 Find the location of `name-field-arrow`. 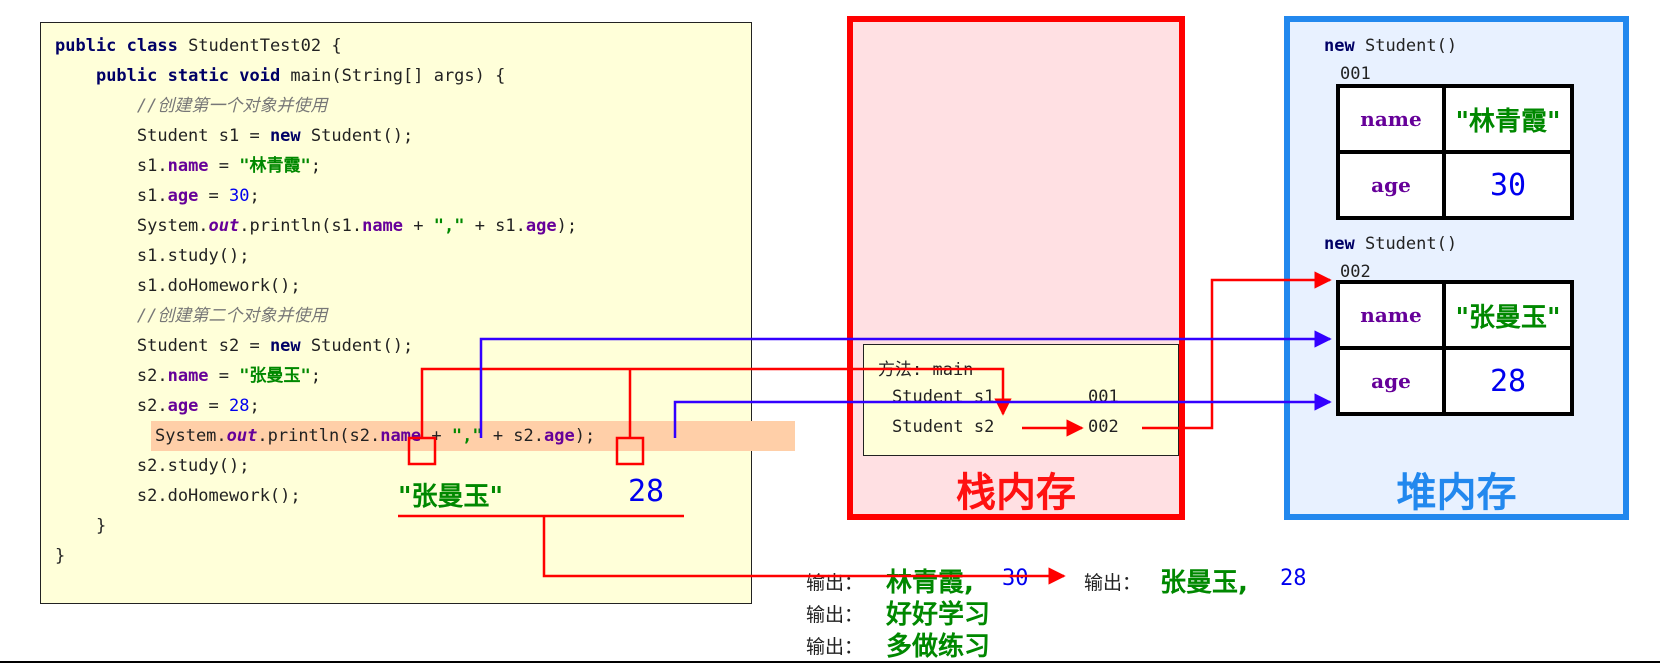

name-field-arrow is located at coordinates (905, 384).